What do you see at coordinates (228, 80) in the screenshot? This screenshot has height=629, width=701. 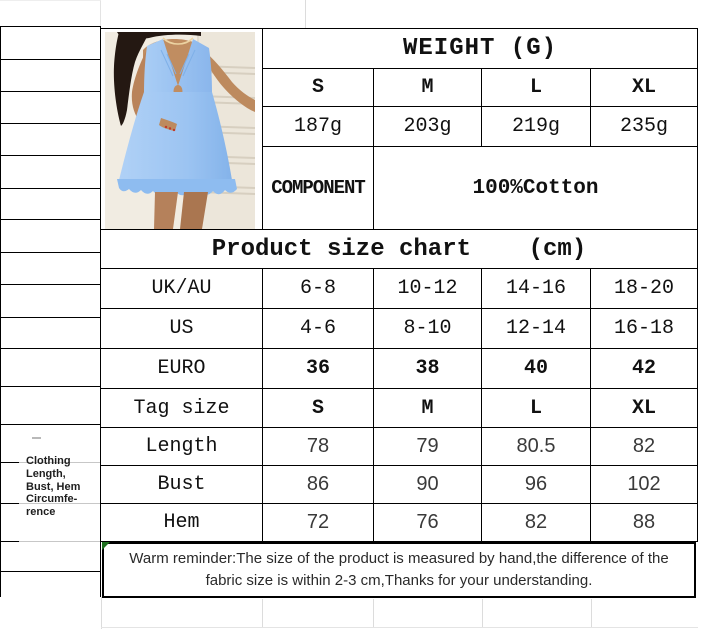 I see `model-right-arm` at bounding box center [228, 80].